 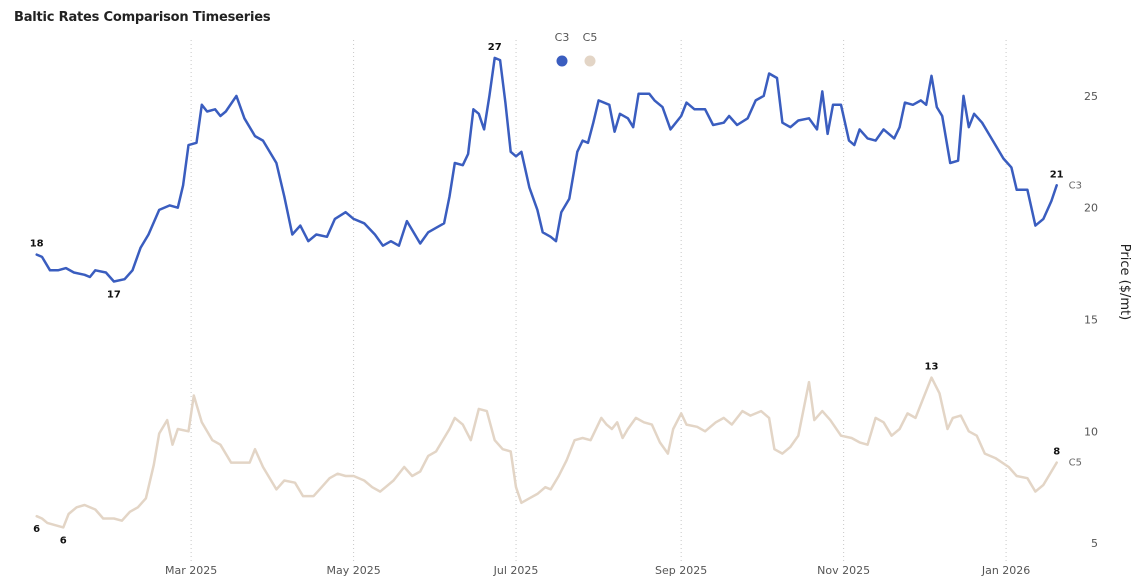 What do you see at coordinates (1091, 431) in the screenshot?
I see `y-tick-label: 10` at bounding box center [1091, 431].